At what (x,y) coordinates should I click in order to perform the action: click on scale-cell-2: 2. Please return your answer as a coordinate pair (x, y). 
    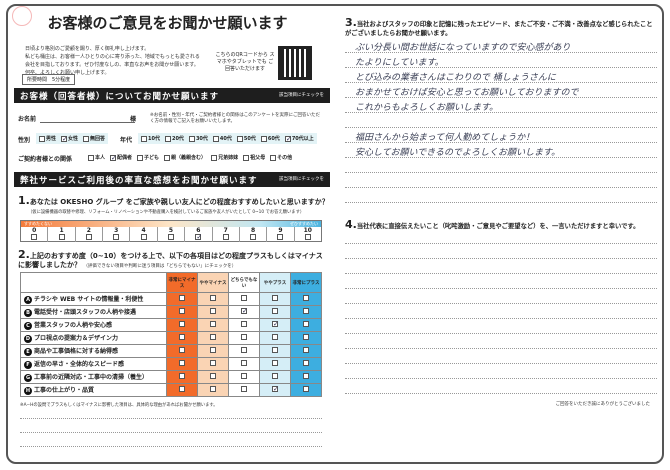
    Looking at the image, I should click on (90, 234).